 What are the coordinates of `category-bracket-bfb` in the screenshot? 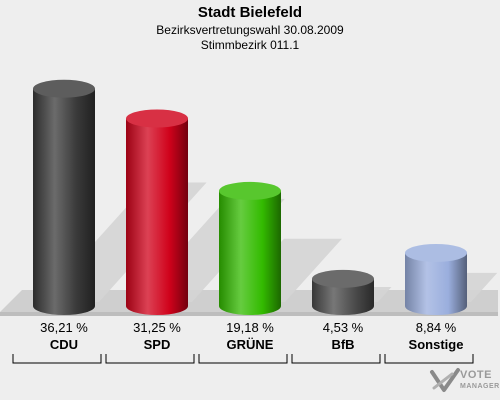 It's located at (336, 359).